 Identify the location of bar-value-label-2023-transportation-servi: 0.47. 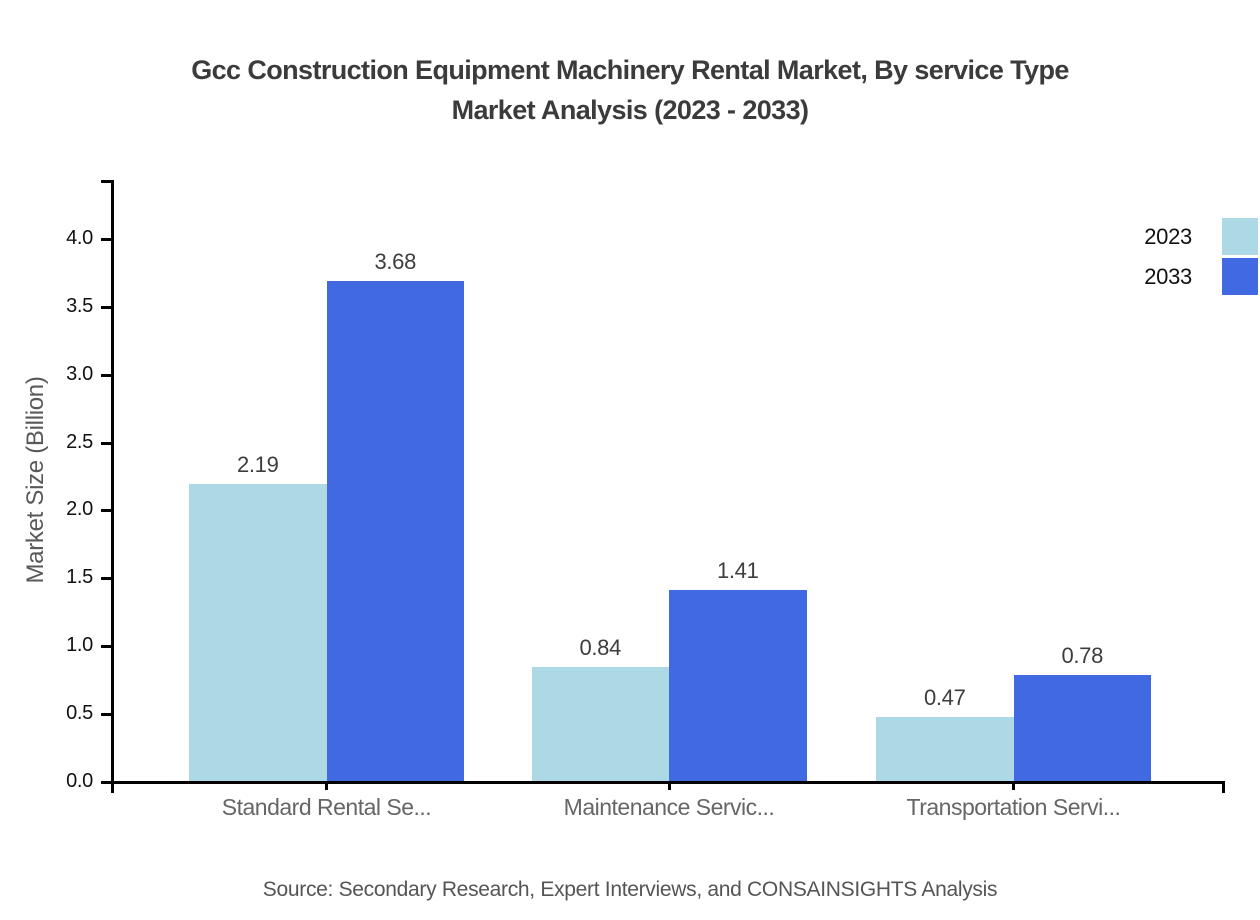
(944, 698).